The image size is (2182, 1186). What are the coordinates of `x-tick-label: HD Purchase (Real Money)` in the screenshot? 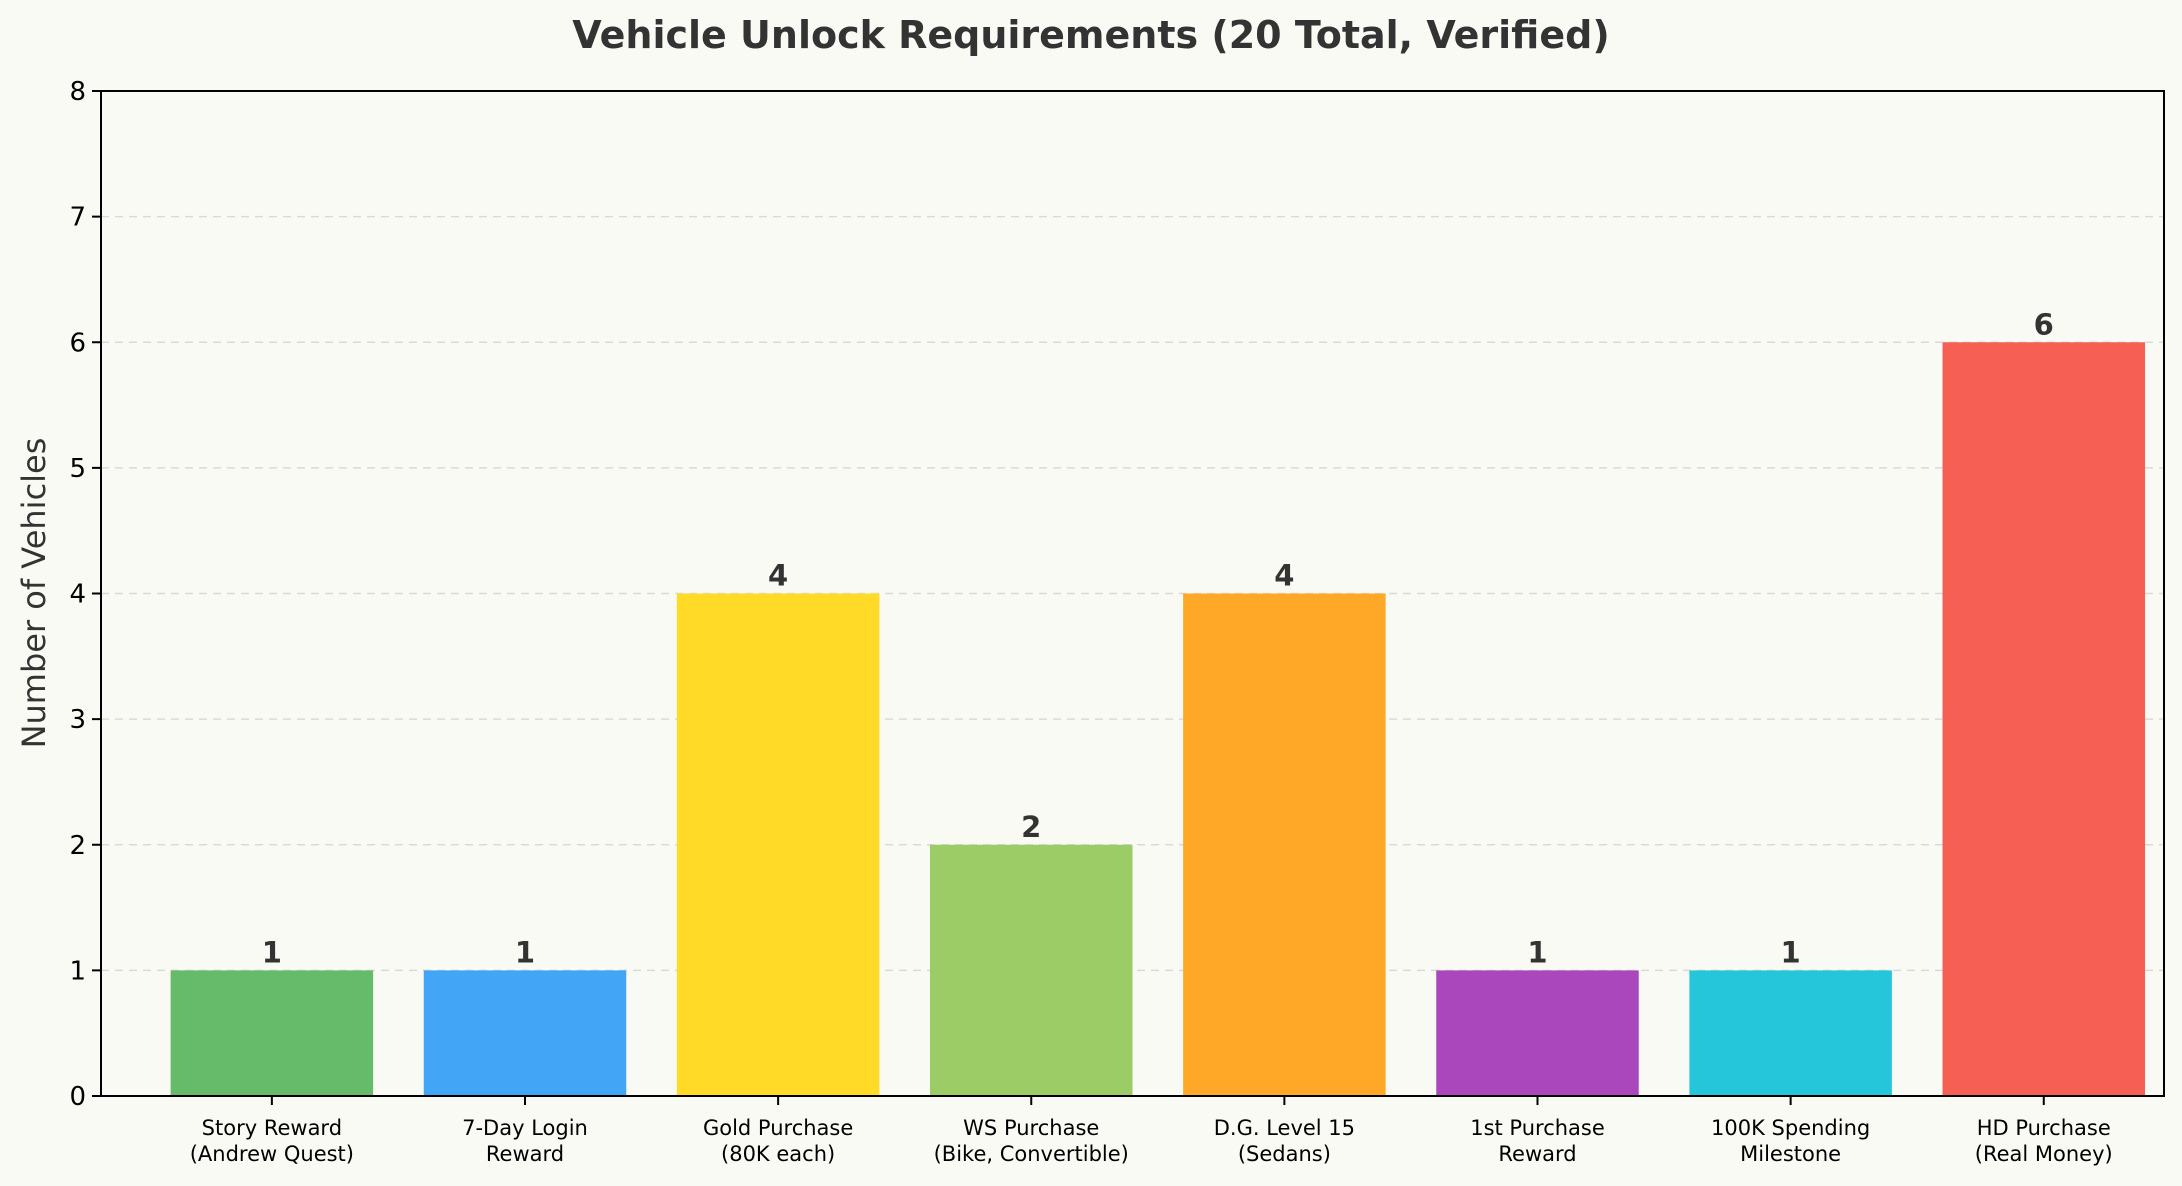 It's located at (2044, 1141).